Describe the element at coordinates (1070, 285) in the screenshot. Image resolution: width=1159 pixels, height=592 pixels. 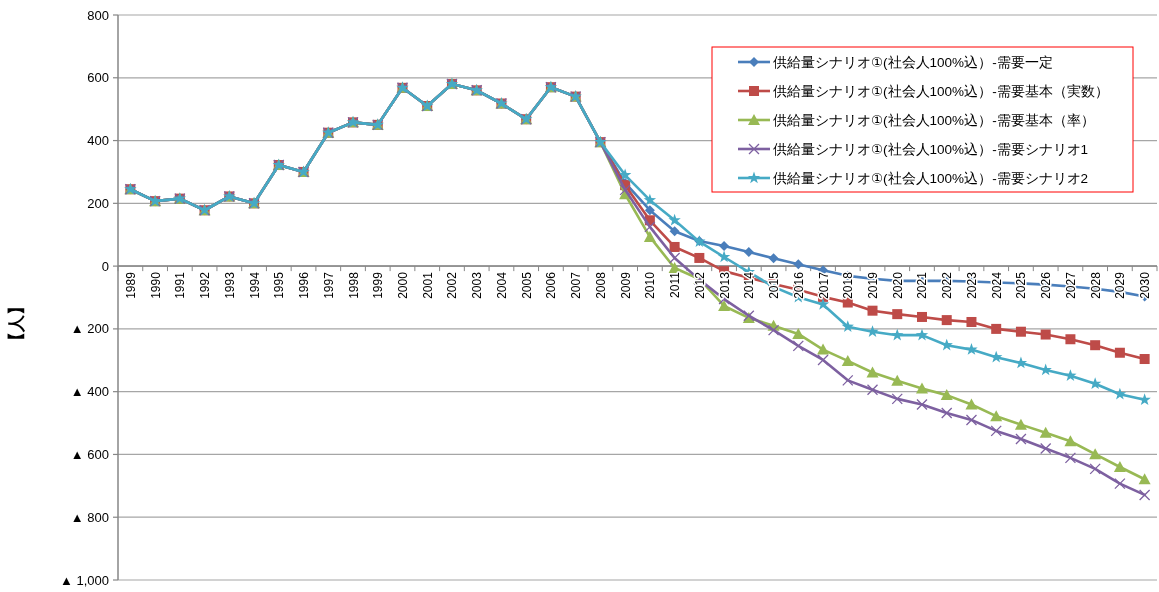
I see `x-tick-label: 2027` at that location.